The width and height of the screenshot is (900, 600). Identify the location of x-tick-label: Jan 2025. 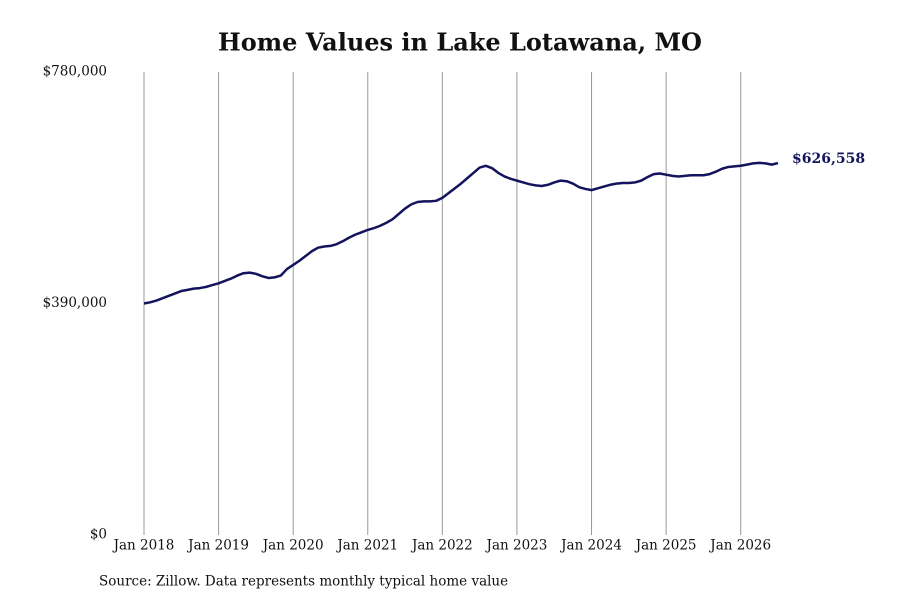
(665, 546).